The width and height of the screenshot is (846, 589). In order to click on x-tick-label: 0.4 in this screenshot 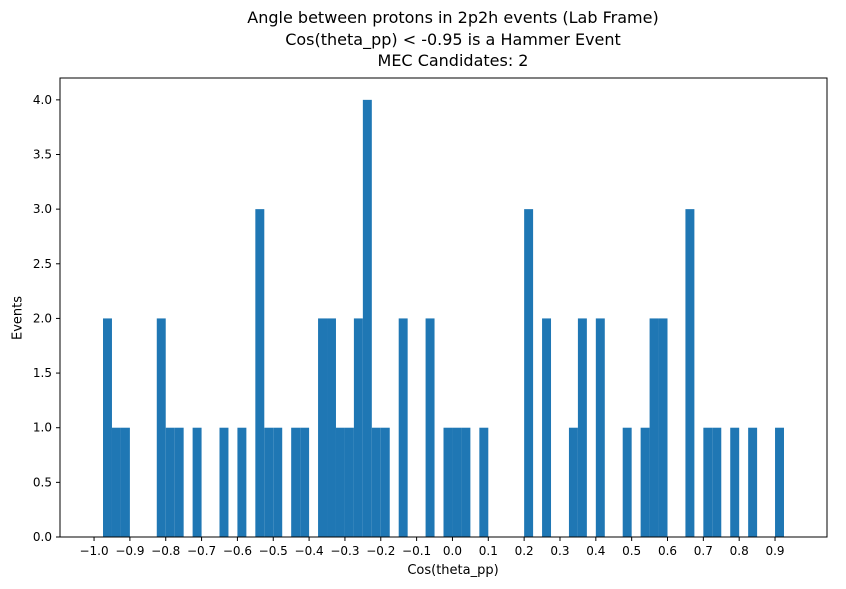, I will do `click(595, 551)`.